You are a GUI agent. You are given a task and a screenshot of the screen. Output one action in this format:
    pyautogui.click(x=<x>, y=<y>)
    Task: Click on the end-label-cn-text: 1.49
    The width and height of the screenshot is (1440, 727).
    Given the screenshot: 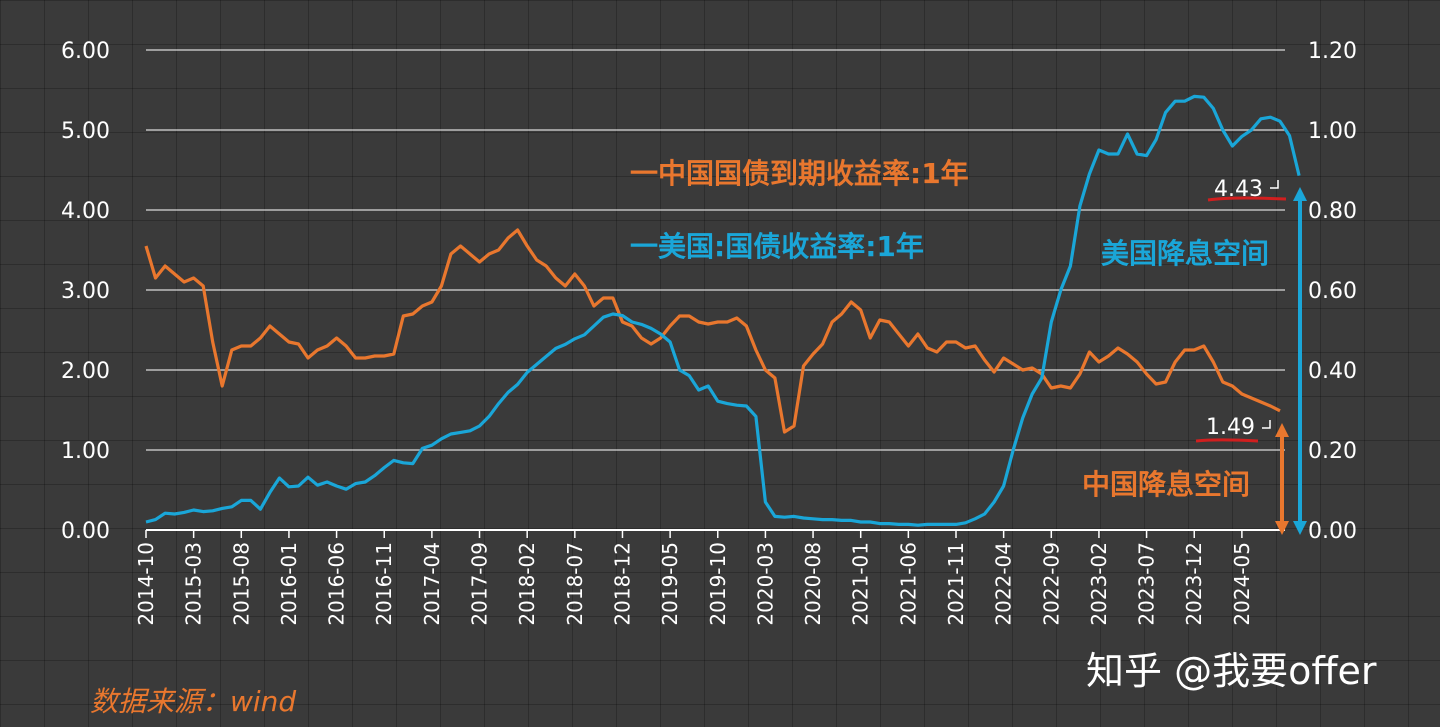 What is the action you would take?
    pyautogui.click(x=1230, y=427)
    